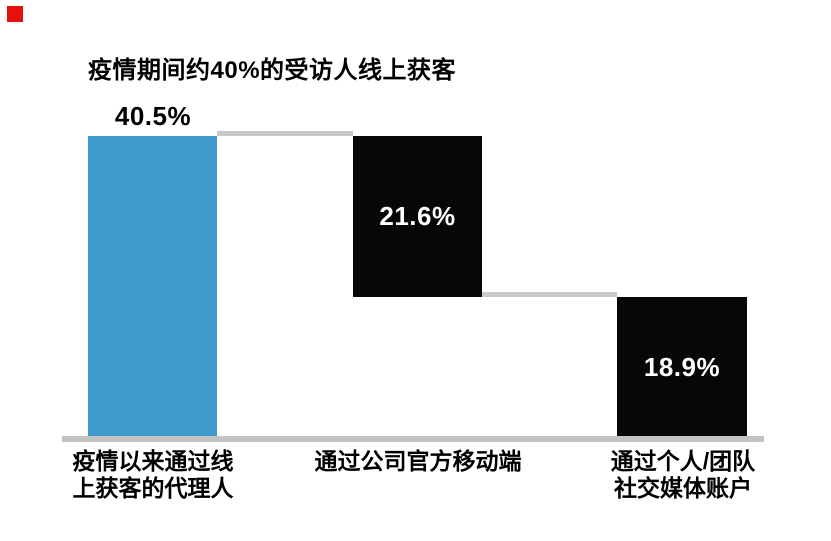 This screenshot has width=831, height=541. Describe the element at coordinates (153, 461) in the screenshot. I see `category-label-line: 疫情以来通过线` at that location.